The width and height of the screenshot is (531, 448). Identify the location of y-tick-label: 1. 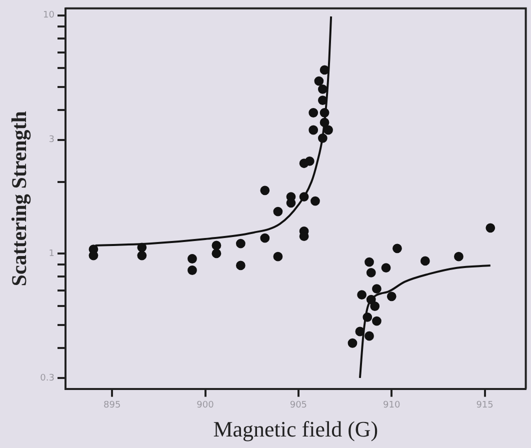
(51, 253).